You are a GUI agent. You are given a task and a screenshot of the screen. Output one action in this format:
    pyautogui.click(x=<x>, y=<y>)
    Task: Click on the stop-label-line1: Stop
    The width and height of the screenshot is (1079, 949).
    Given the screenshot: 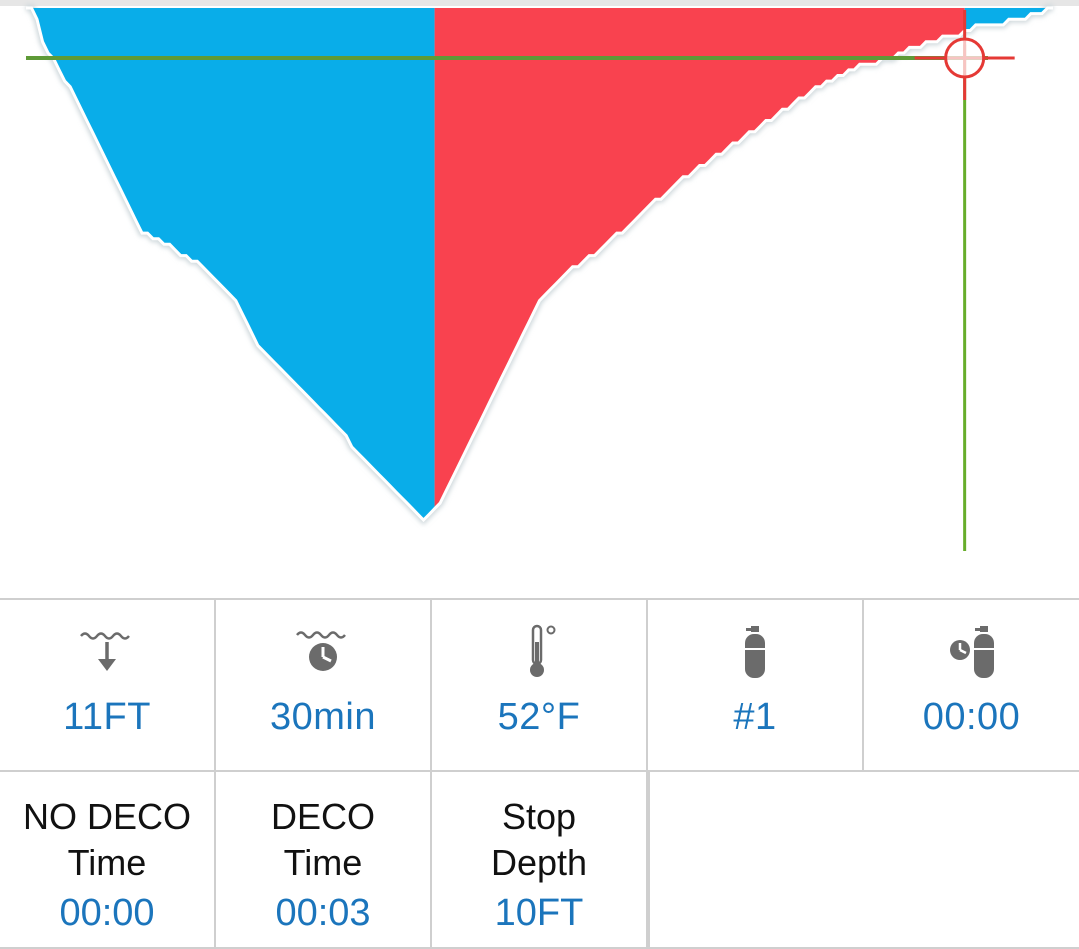 What is the action you would take?
    pyautogui.click(x=539, y=816)
    